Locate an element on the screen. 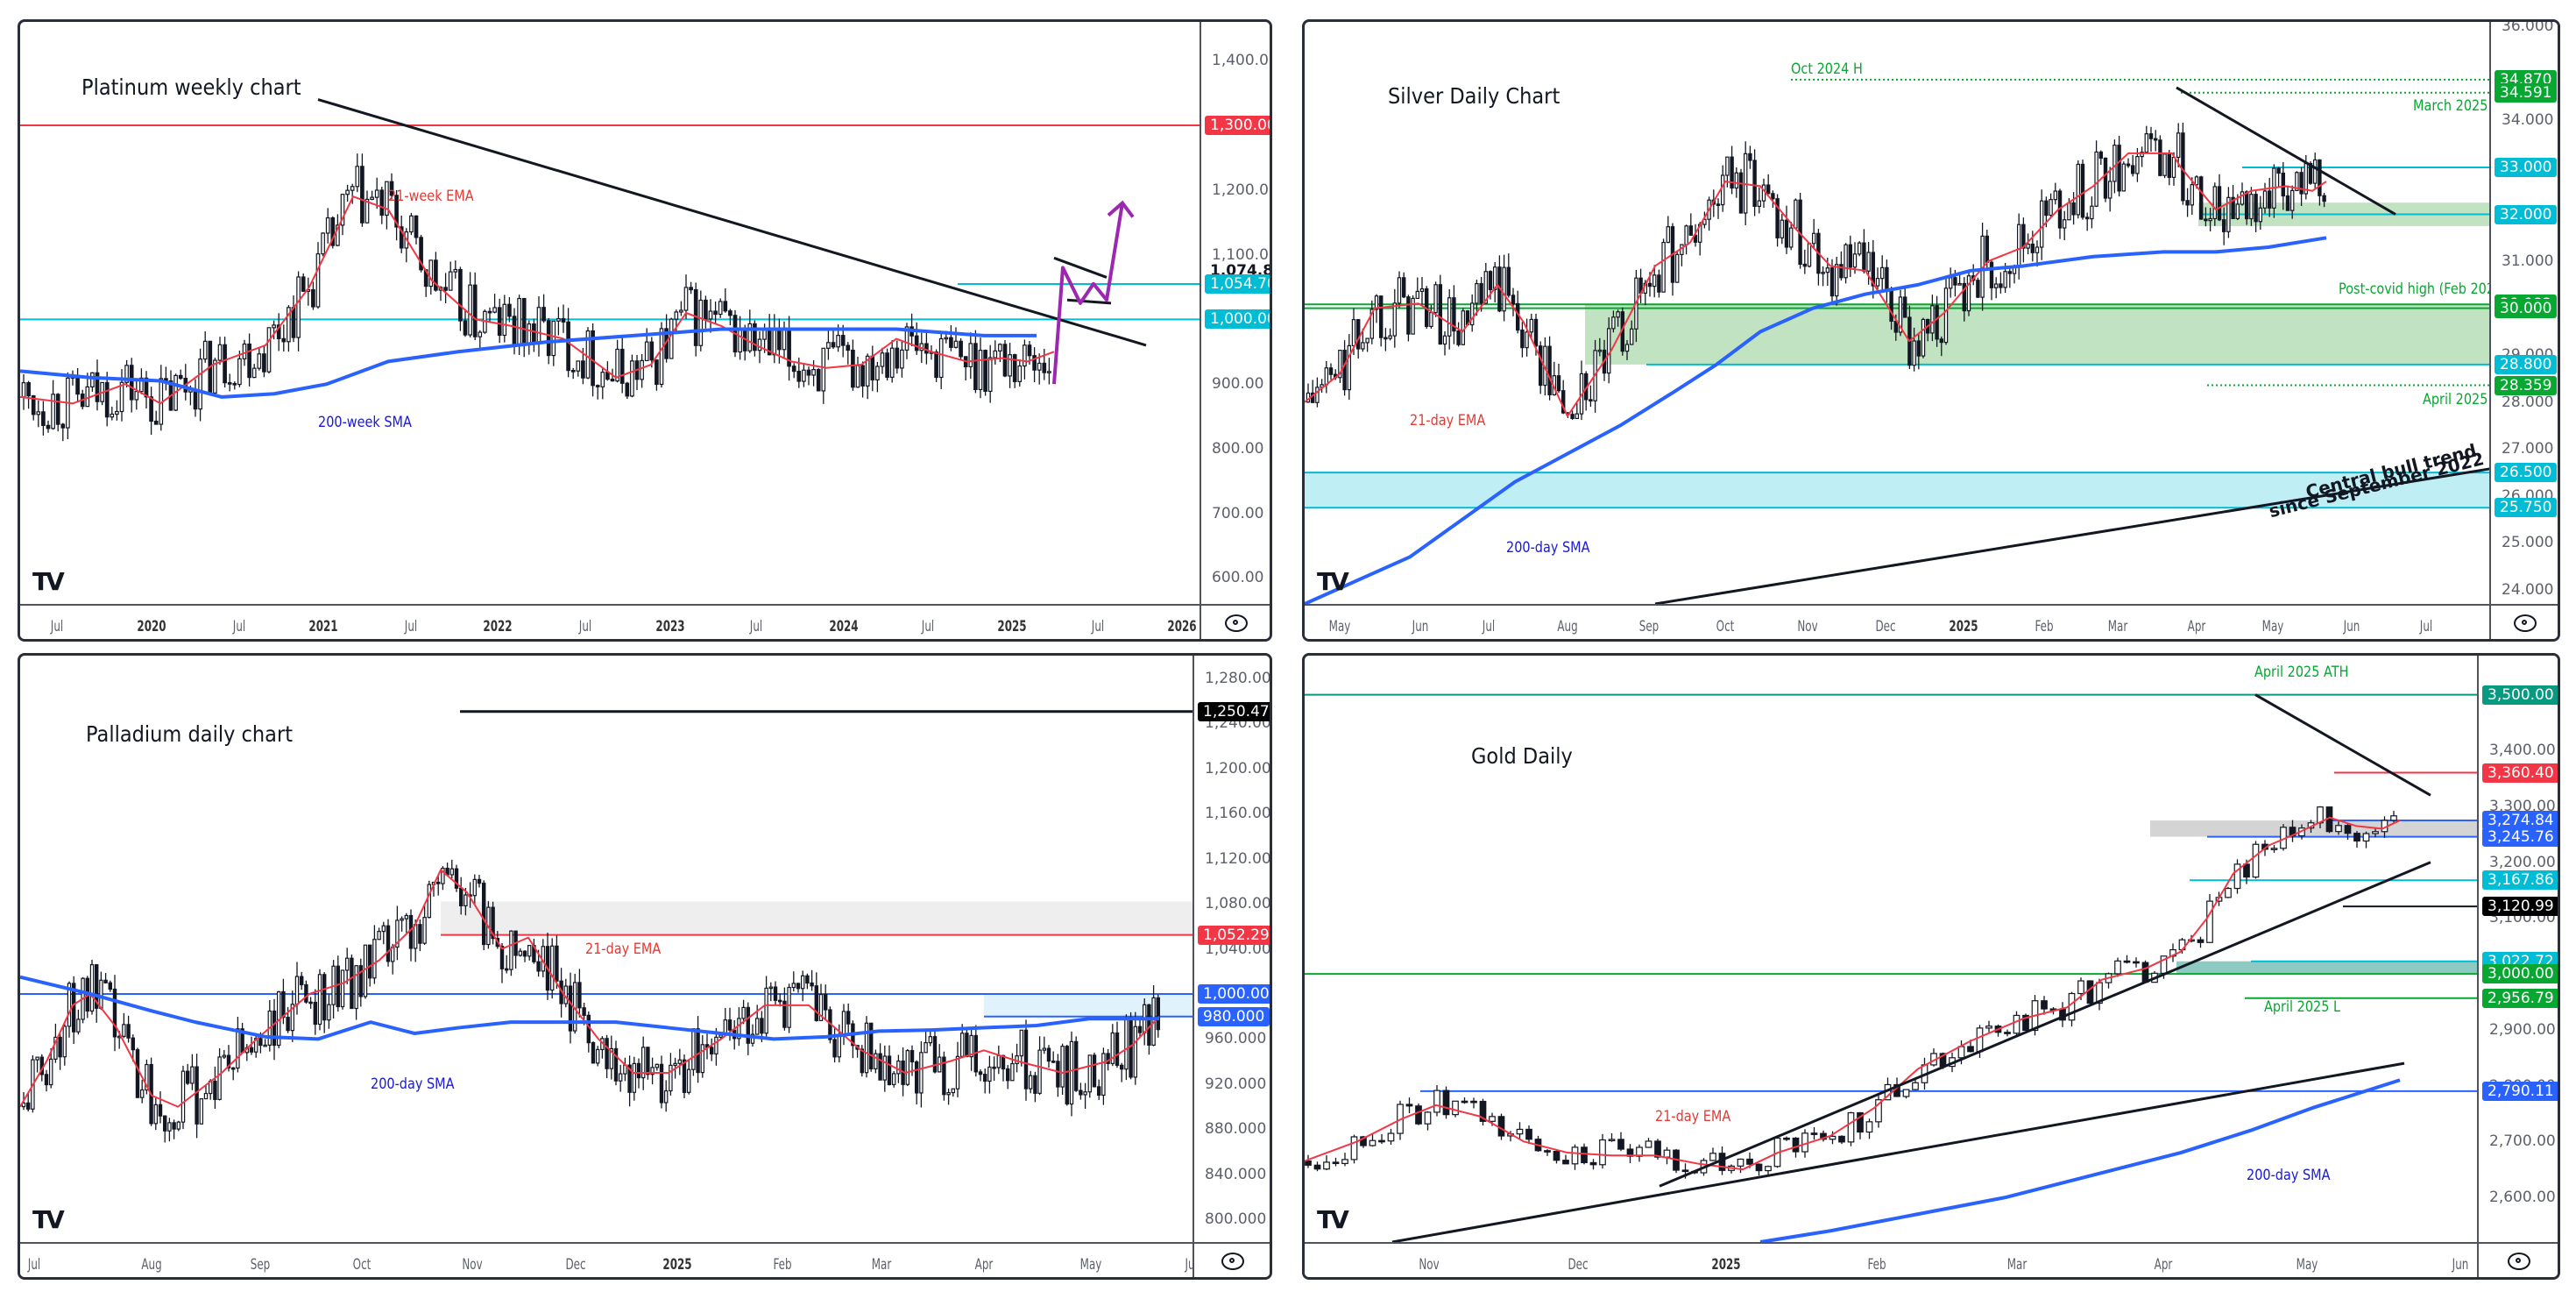 This screenshot has height=1299, width=2576. price-tick-label: 1,200.000 is located at coordinates (1238, 768).